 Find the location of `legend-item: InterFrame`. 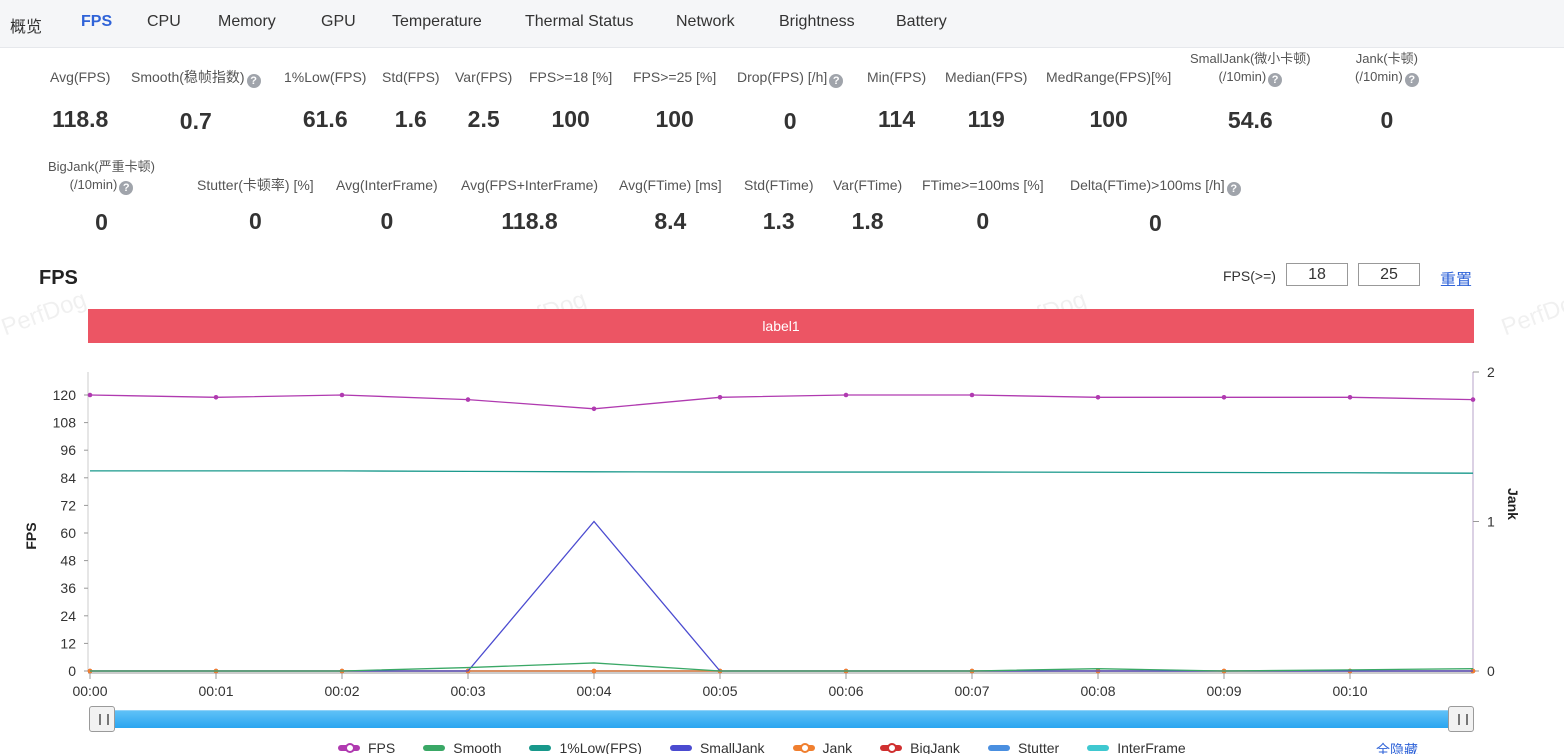

legend-item: InterFrame is located at coordinates (1136, 747).